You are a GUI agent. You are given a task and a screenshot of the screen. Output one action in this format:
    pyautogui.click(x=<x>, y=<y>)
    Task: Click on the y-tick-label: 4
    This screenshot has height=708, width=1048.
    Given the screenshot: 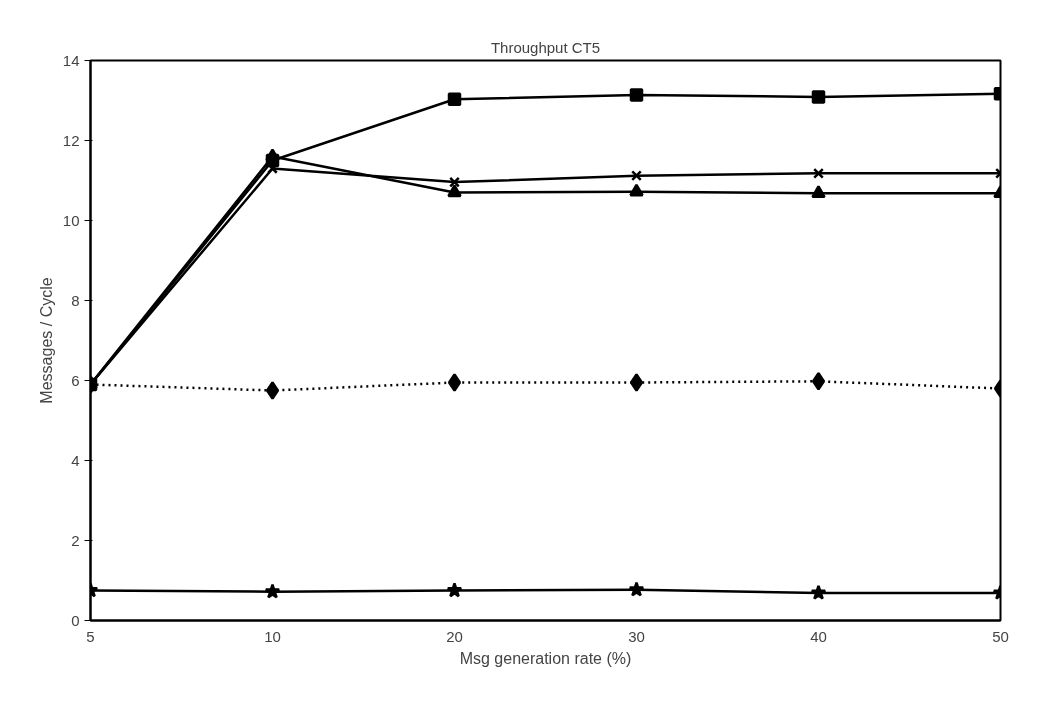 What is the action you would take?
    pyautogui.click(x=75, y=460)
    